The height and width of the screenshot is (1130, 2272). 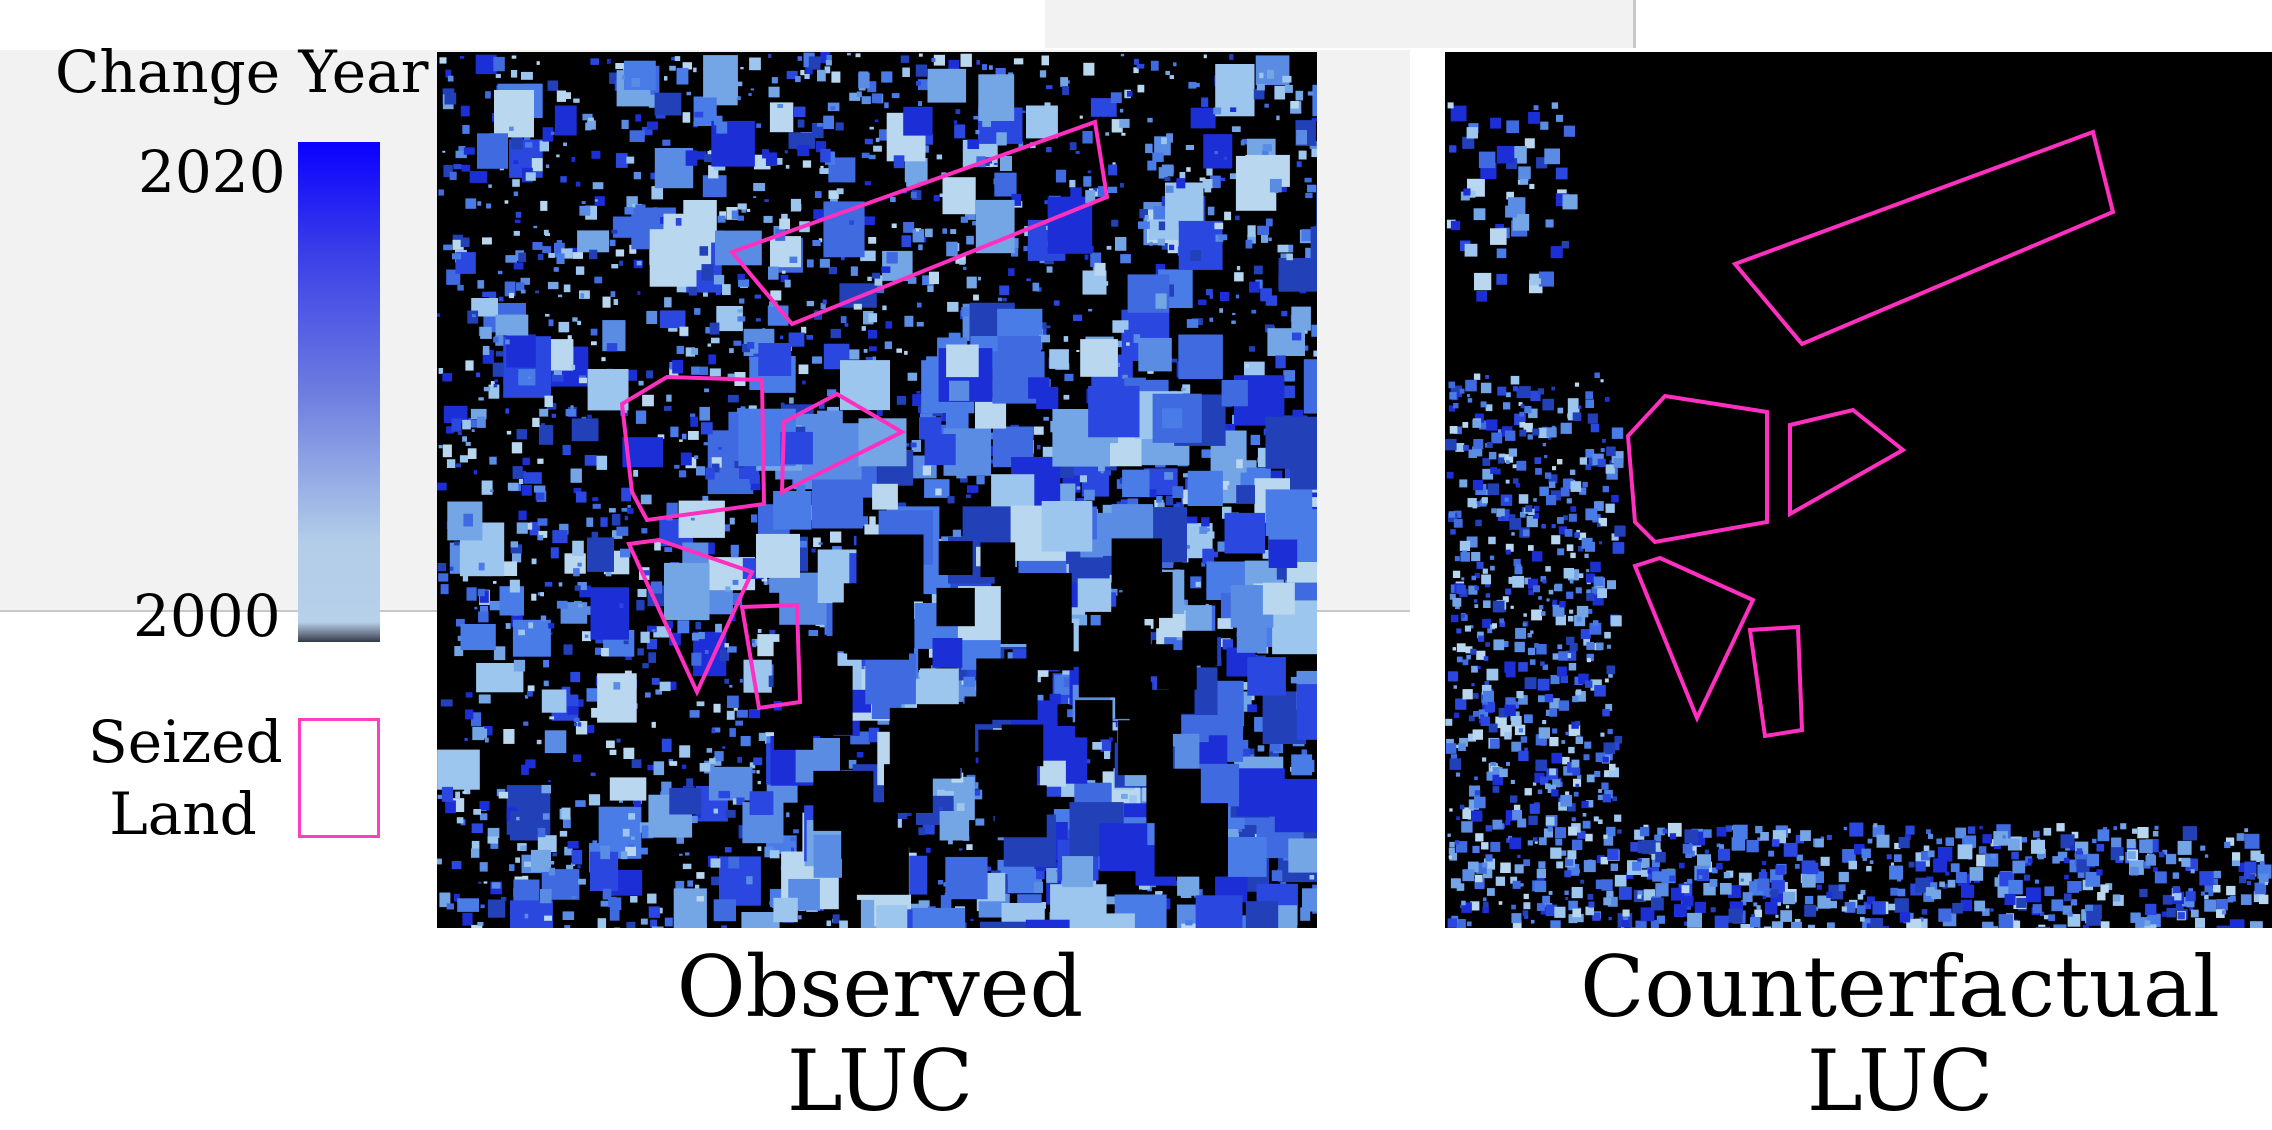 I want to click on counterfactual-seized-polygons, so click(x=1870, y=434).